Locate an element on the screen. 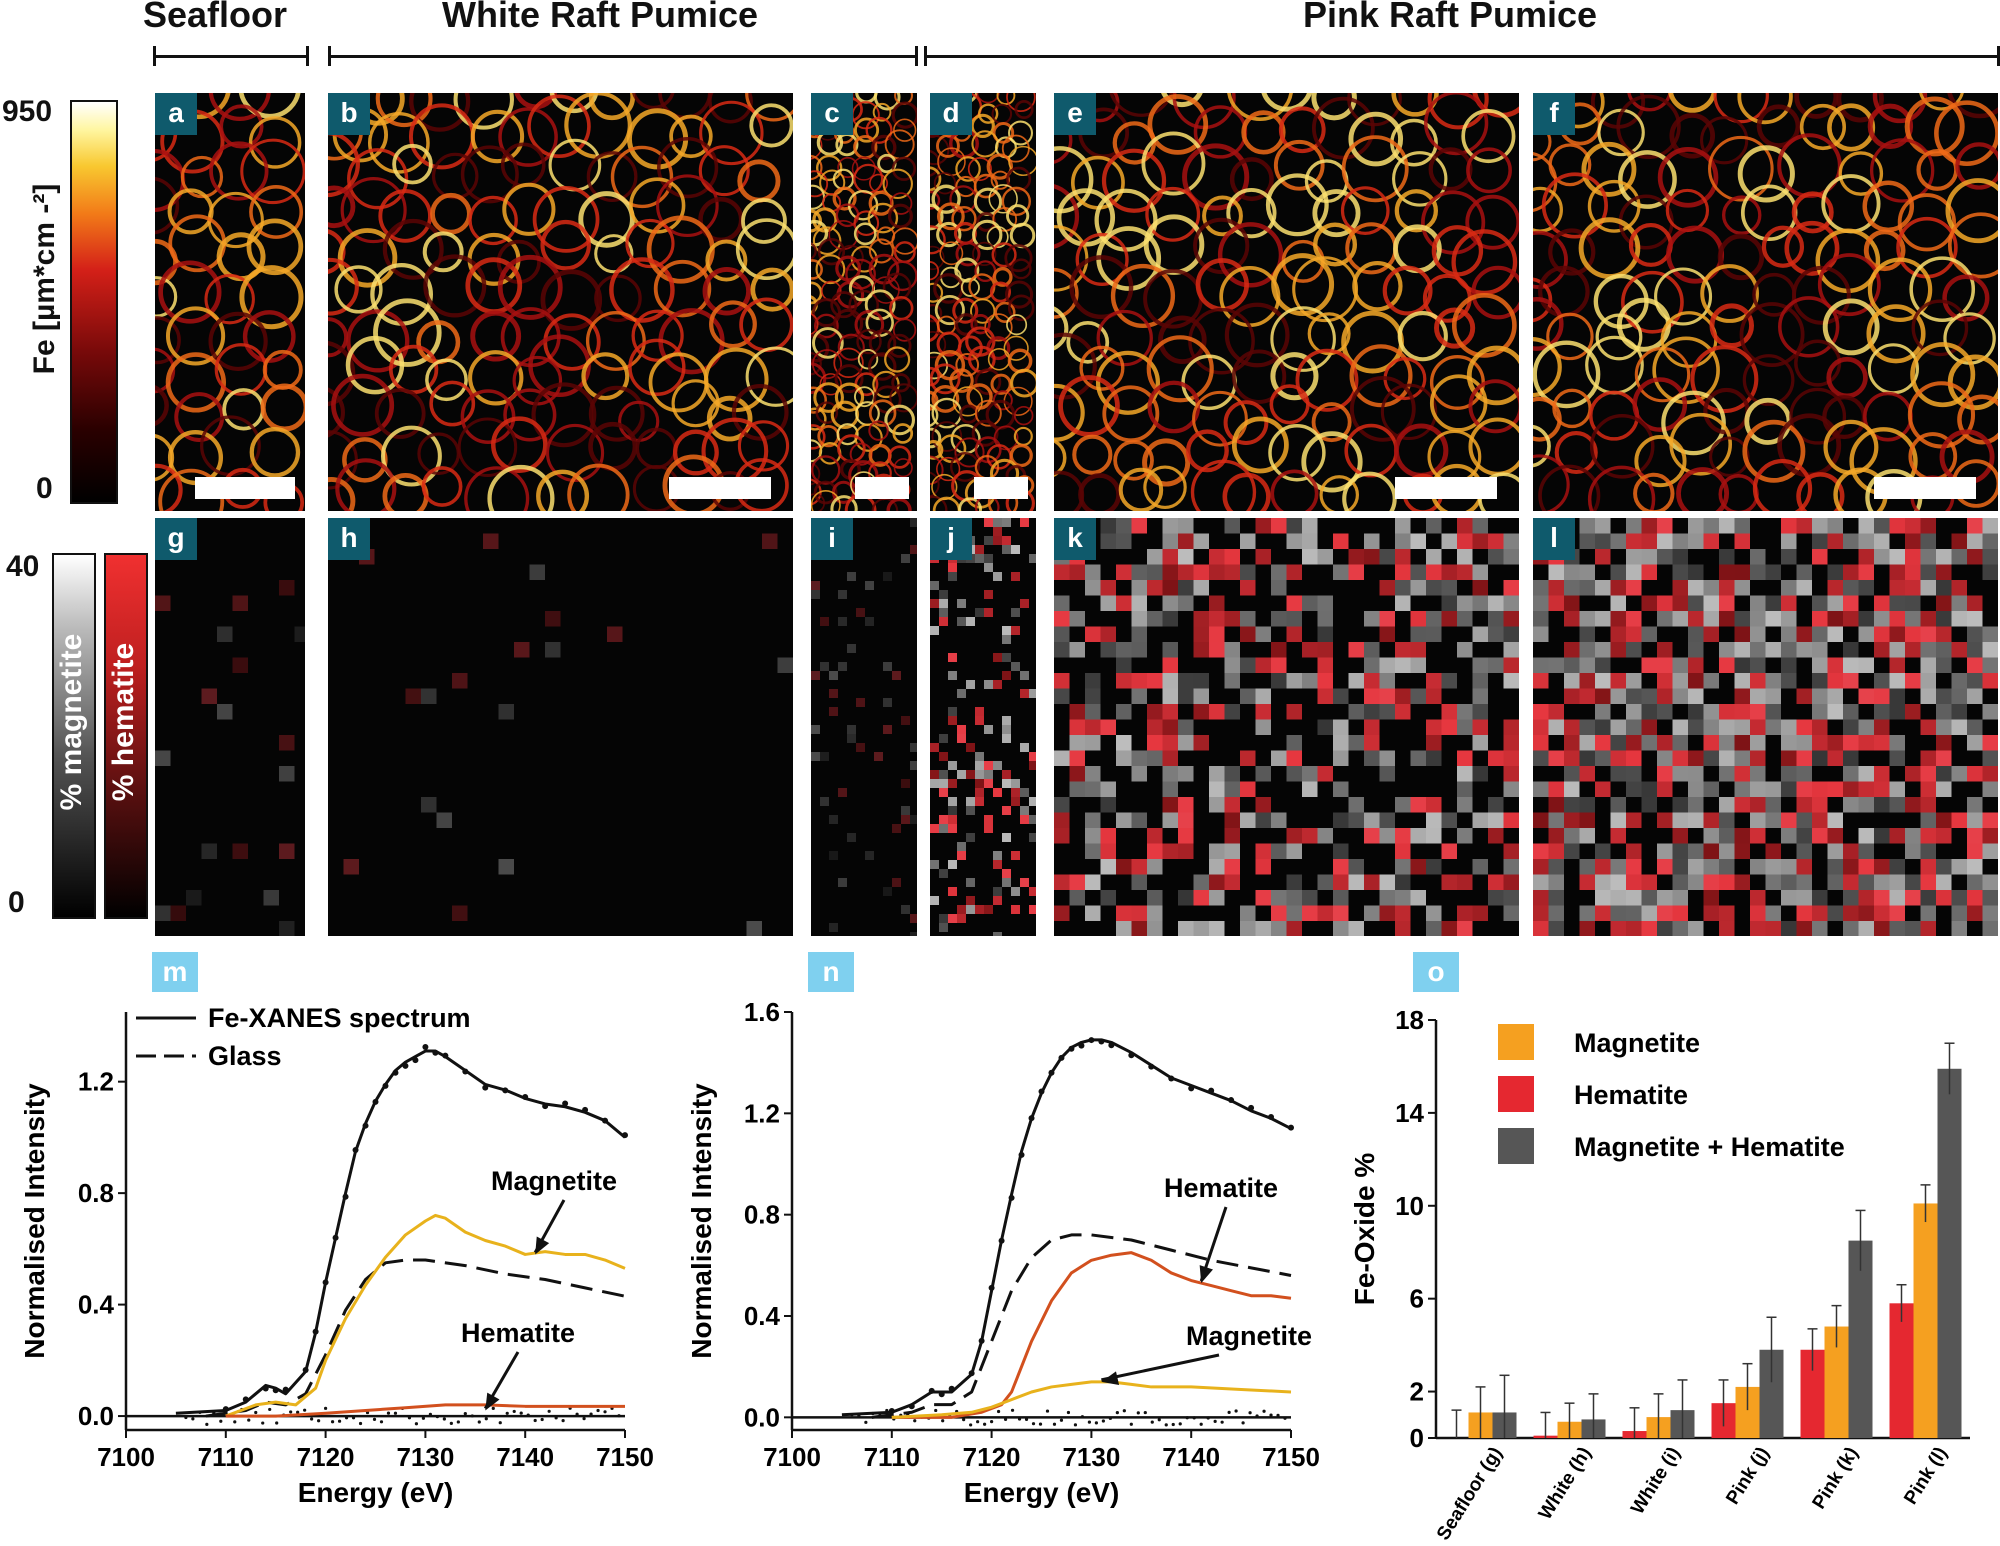  y-tick-label: 1.2 is located at coordinates (762, 1113).